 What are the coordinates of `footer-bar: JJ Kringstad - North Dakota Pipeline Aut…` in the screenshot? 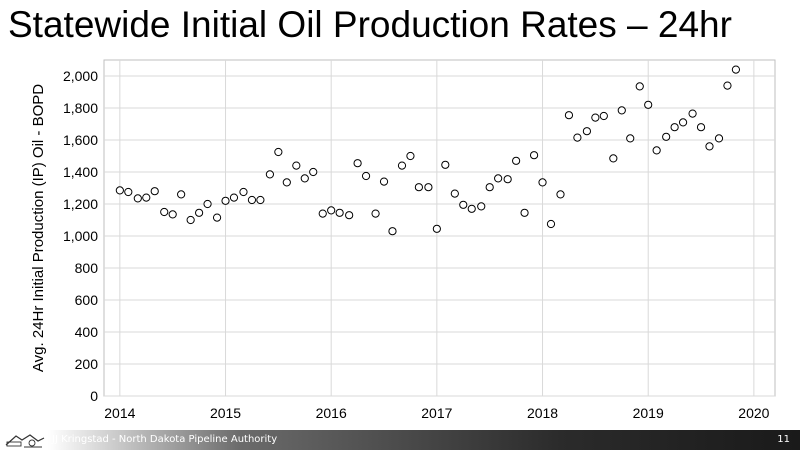 It's located at (400, 440).